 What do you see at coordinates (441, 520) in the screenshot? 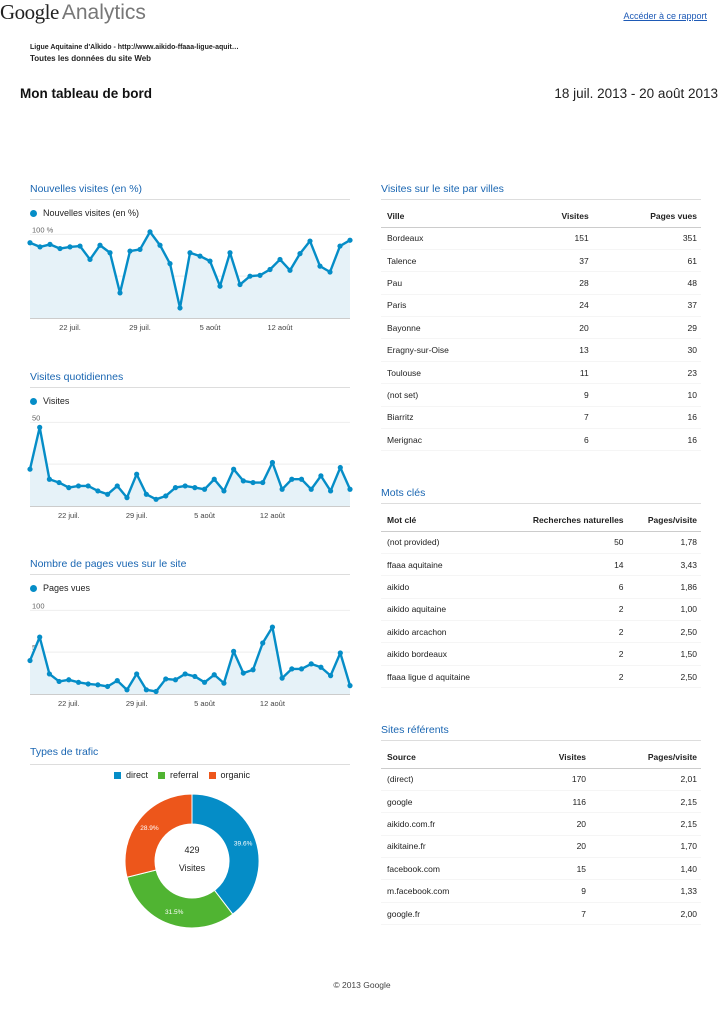
I see `column-header: Mot clé` at bounding box center [441, 520].